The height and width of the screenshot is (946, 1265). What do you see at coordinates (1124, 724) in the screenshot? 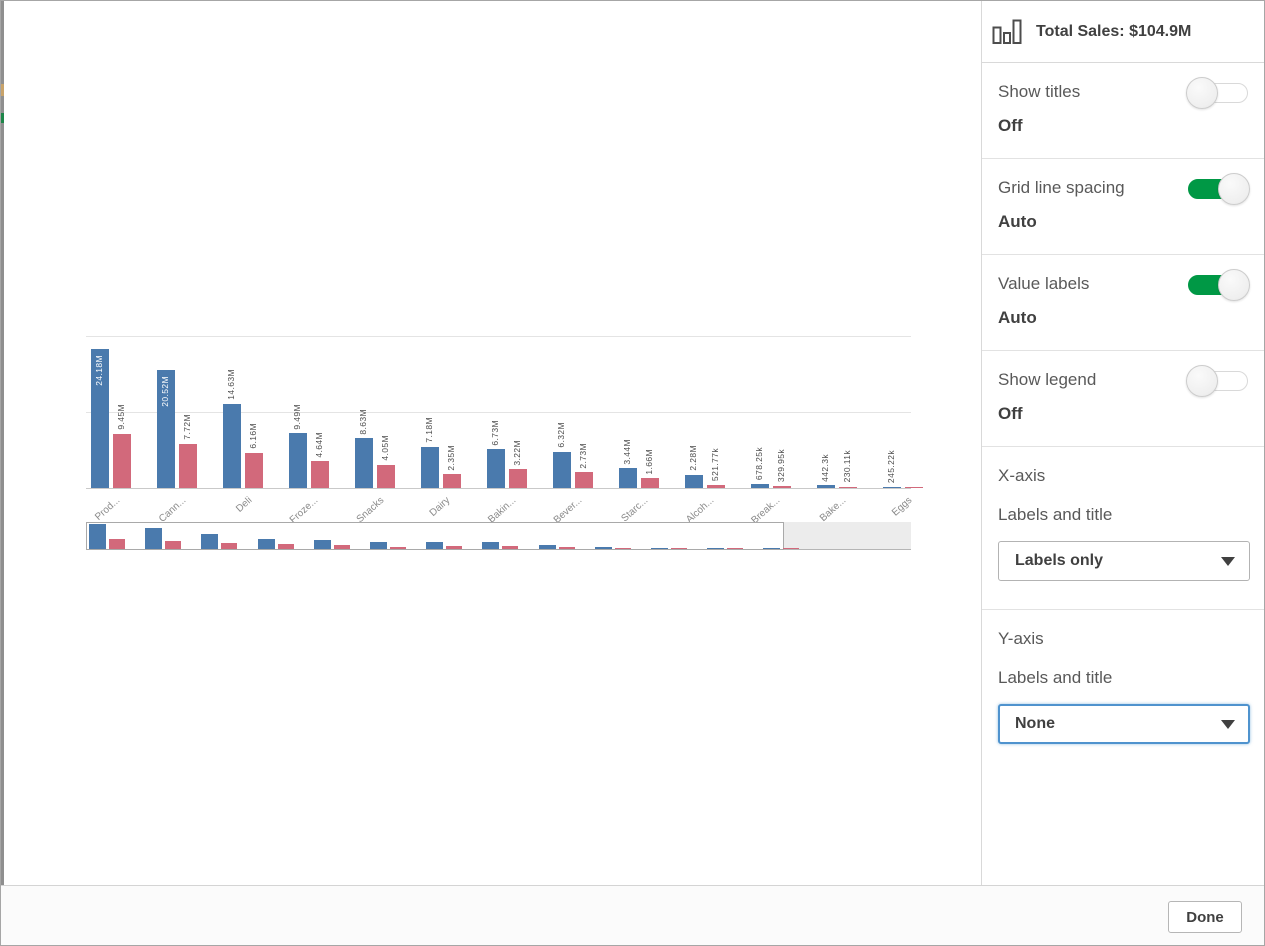
I see `y-axis-labels-dropdown: None` at bounding box center [1124, 724].